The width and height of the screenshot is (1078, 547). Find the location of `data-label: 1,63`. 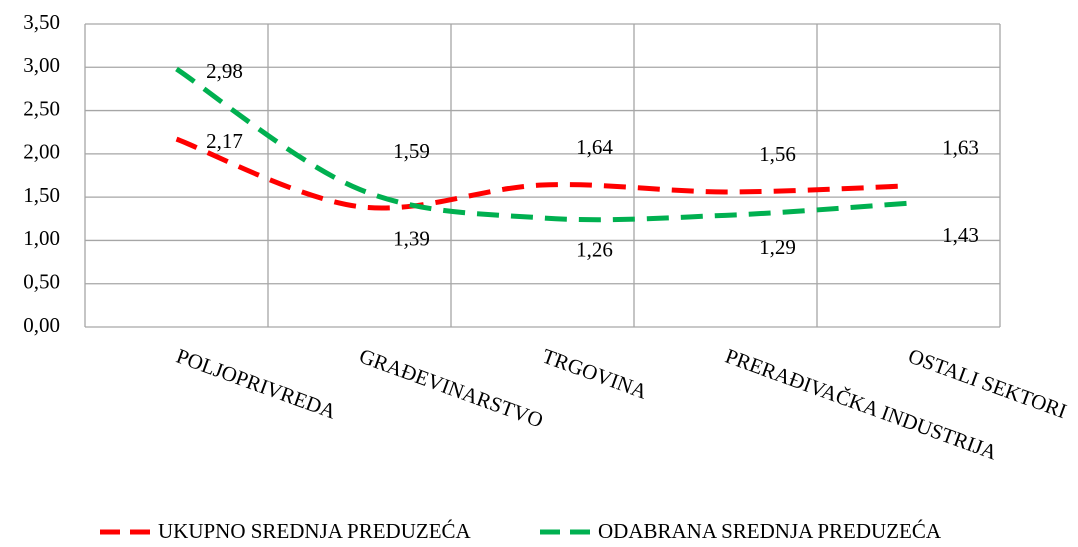

data-label: 1,63 is located at coordinates (960, 148).